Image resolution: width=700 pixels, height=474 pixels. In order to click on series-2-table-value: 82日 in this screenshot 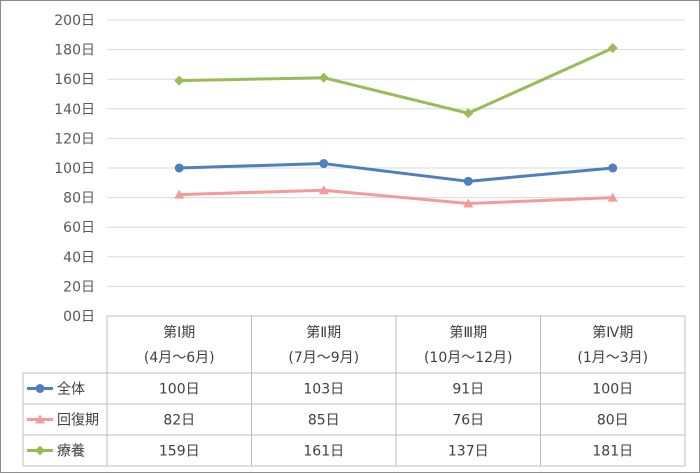, I will do `click(179, 421)`.